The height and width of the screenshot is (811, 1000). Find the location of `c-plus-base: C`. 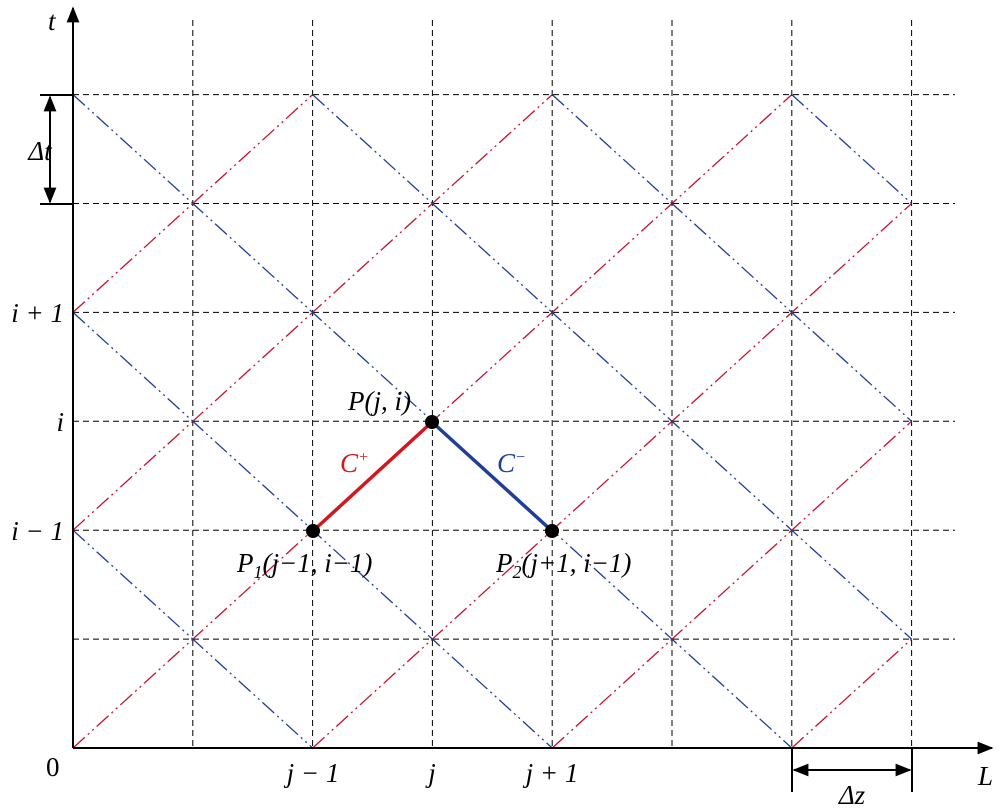

c-plus-base: C is located at coordinates (349, 463).